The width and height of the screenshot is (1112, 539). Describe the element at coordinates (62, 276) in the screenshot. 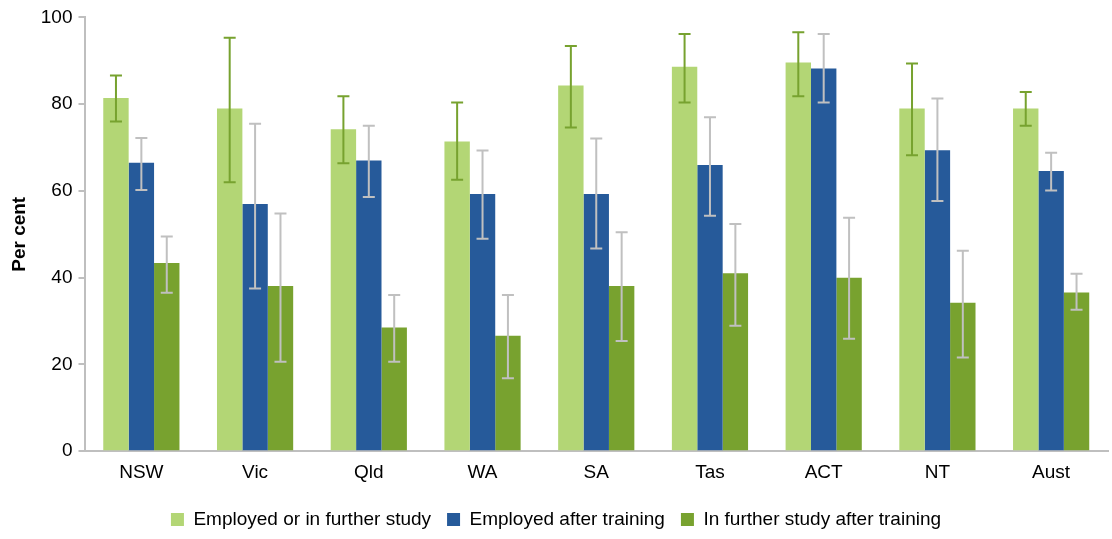

I see `y-tick-label: 40` at that location.